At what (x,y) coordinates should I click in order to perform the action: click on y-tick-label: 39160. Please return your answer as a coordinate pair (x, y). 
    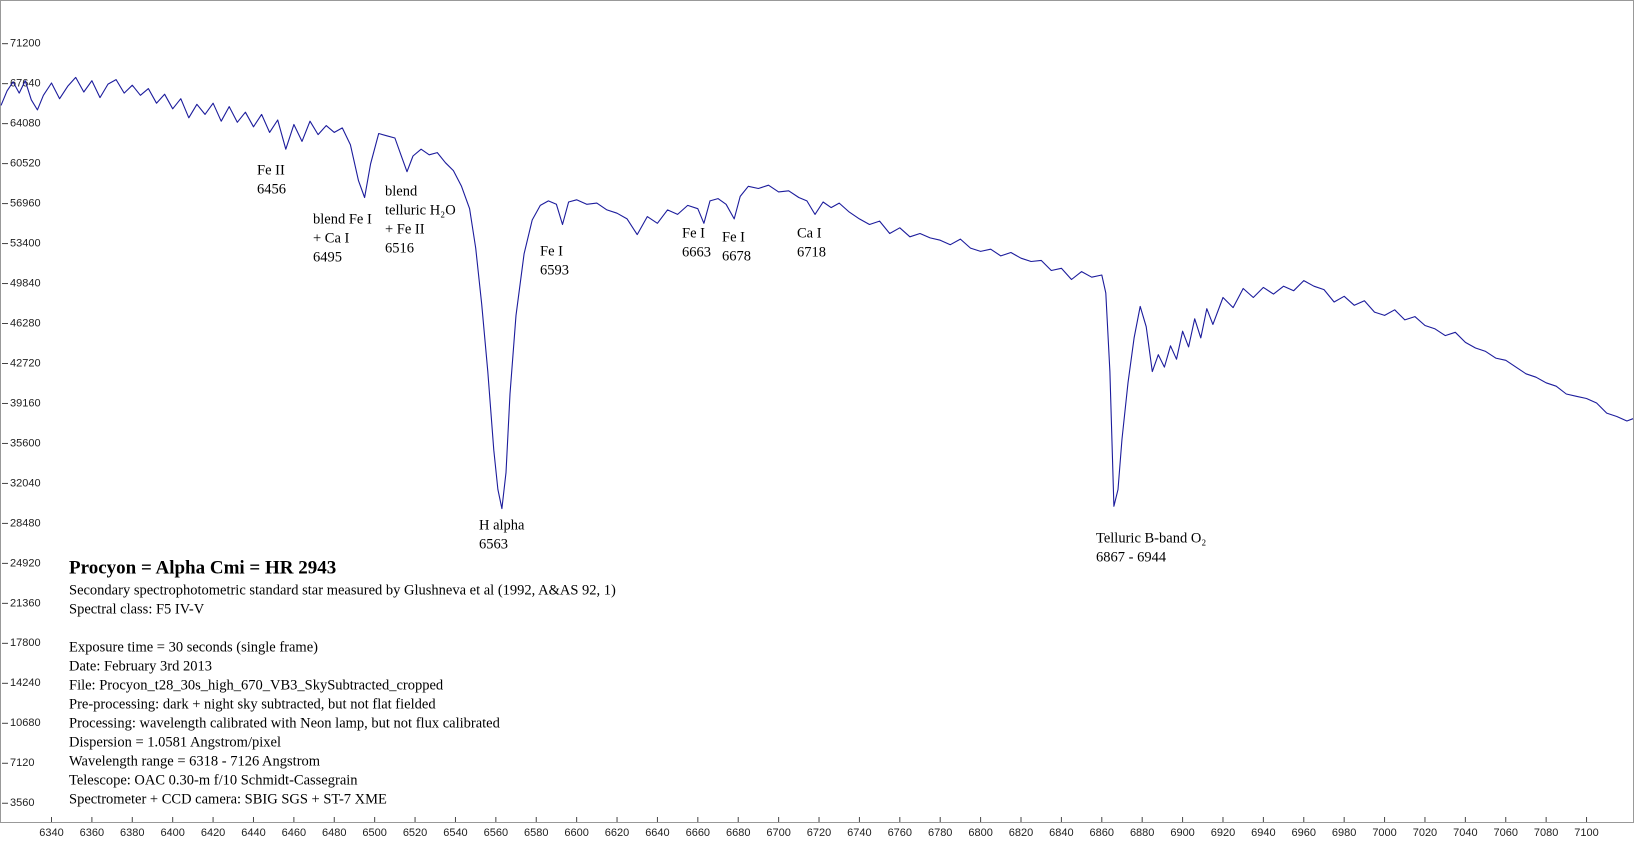
    Looking at the image, I should click on (25, 403).